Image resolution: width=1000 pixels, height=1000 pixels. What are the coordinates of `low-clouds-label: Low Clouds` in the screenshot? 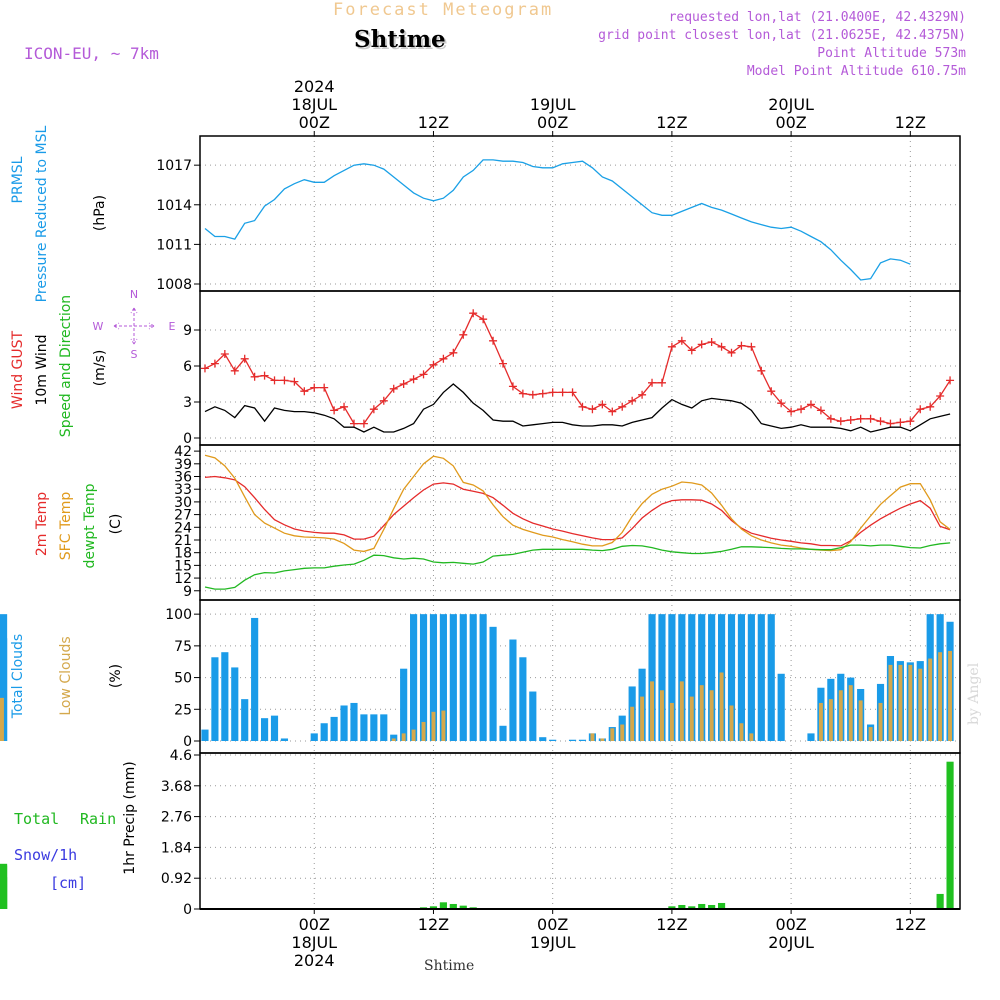 It's located at (66, 675).